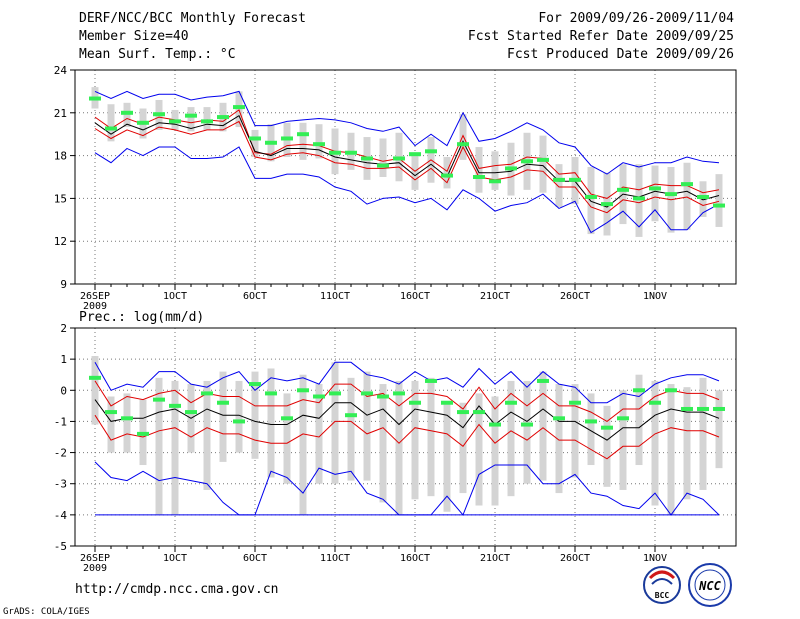 The width and height of the screenshot is (800, 619). What do you see at coordinates (60, 453) in the screenshot?
I see `prec-ytick-label: -2` at bounding box center [60, 453].